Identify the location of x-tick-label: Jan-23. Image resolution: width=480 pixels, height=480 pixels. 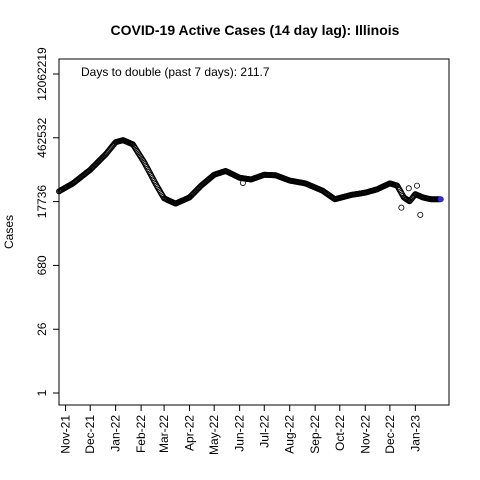
(415, 433).